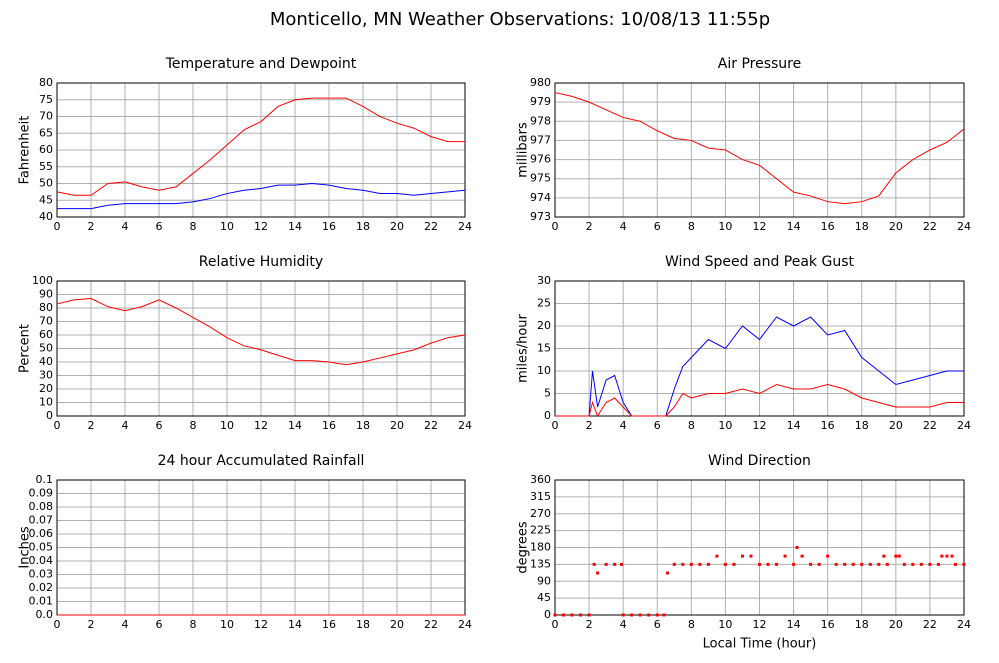  What do you see at coordinates (261, 64) in the screenshot?
I see `chart-title: Temperature and Dewpoint` at bounding box center [261, 64].